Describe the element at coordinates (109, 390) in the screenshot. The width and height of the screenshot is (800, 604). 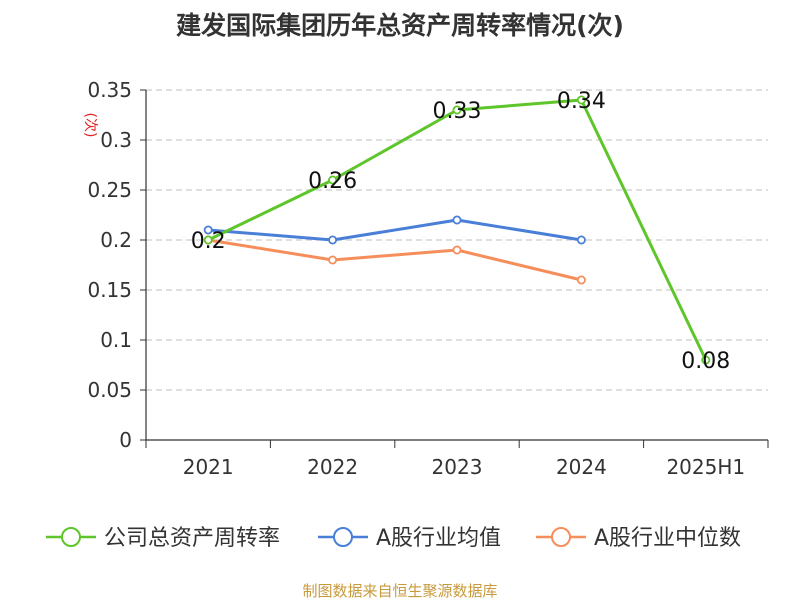
I see `y-tick-label: 0.05` at that location.